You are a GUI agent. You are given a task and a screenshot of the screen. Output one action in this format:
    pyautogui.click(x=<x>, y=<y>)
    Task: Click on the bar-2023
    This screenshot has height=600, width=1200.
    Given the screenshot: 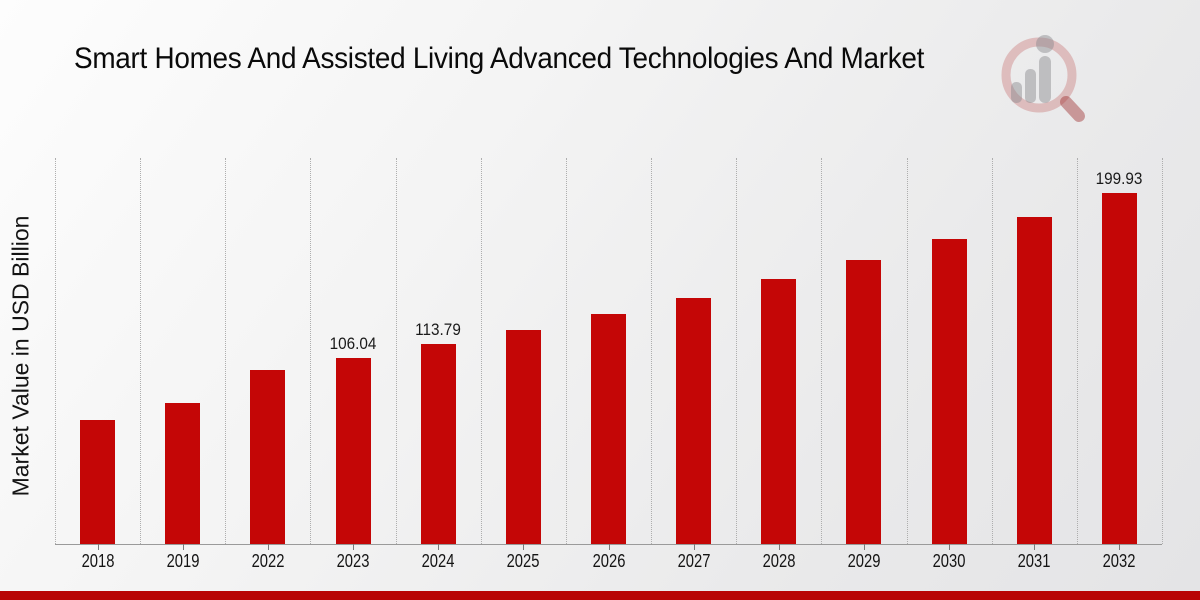 What is the action you would take?
    pyautogui.click(x=353, y=450)
    